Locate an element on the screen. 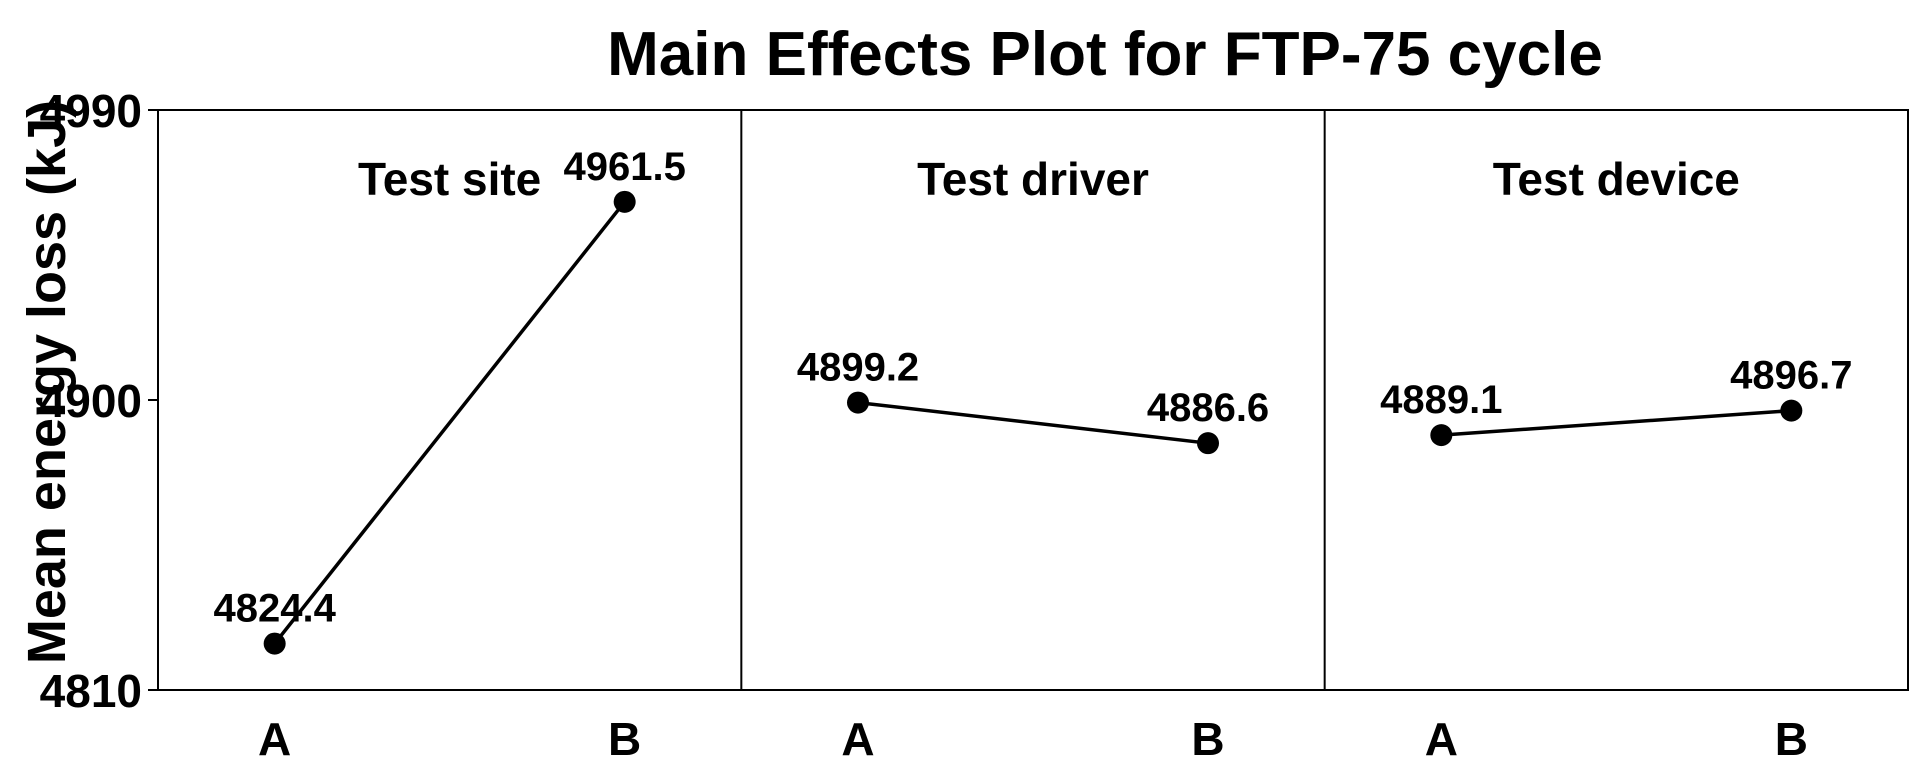 The image size is (1920, 777). data-label: 4889.1 is located at coordinates (1441, 400).